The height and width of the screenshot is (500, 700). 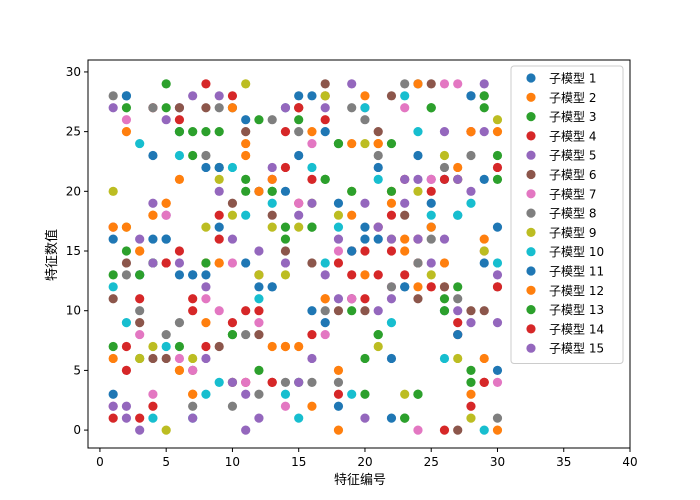 I want to click on legend-label: 子模型 5, so click(x=572, y=156).